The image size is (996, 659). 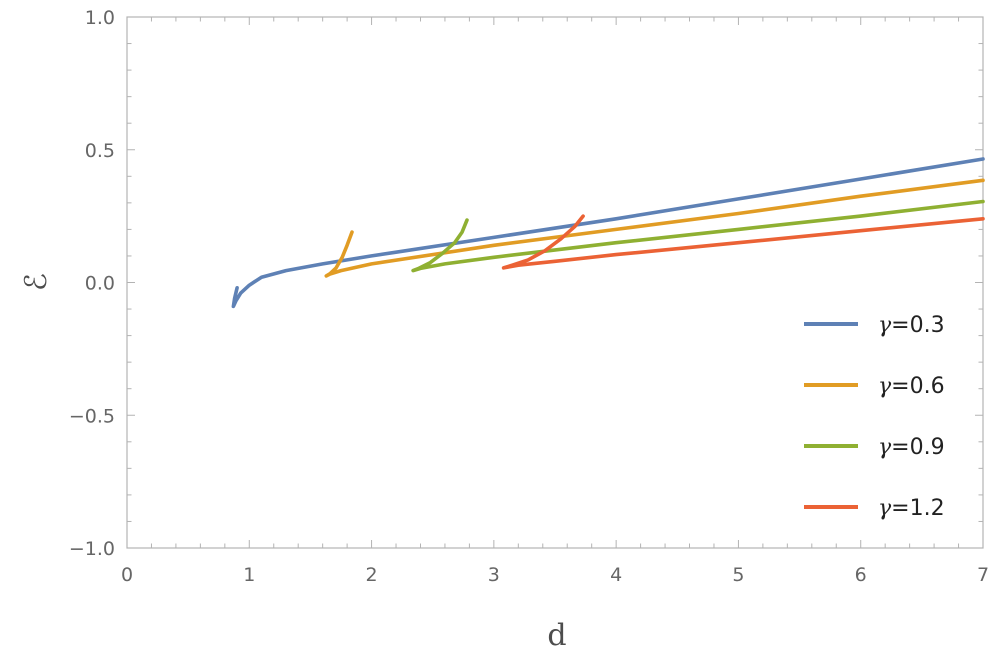 I want to click on legend-entry: γ=0.9, so click(x=911, y=447).